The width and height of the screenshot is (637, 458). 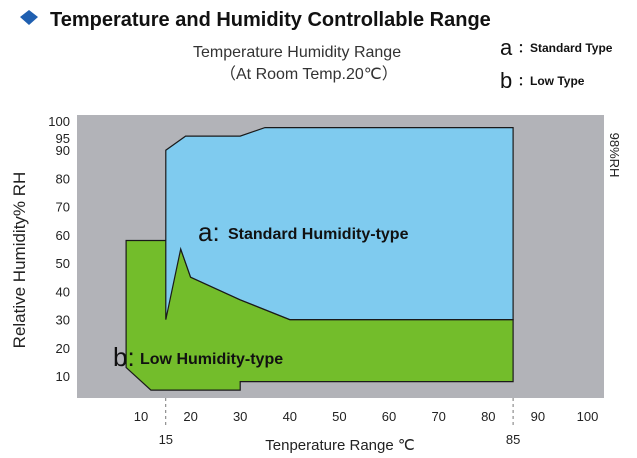 I want to click on y-tick-label: 60, so click(x=63, y=235).